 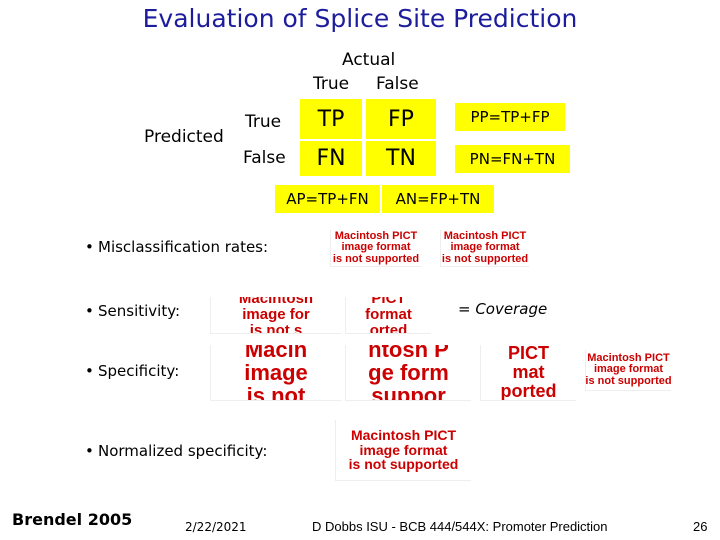 What do you see at coordinates (183, 451) in the screenshot?
I see `bullet-label: Normalized specificity:` at bounding box center [183, 451].